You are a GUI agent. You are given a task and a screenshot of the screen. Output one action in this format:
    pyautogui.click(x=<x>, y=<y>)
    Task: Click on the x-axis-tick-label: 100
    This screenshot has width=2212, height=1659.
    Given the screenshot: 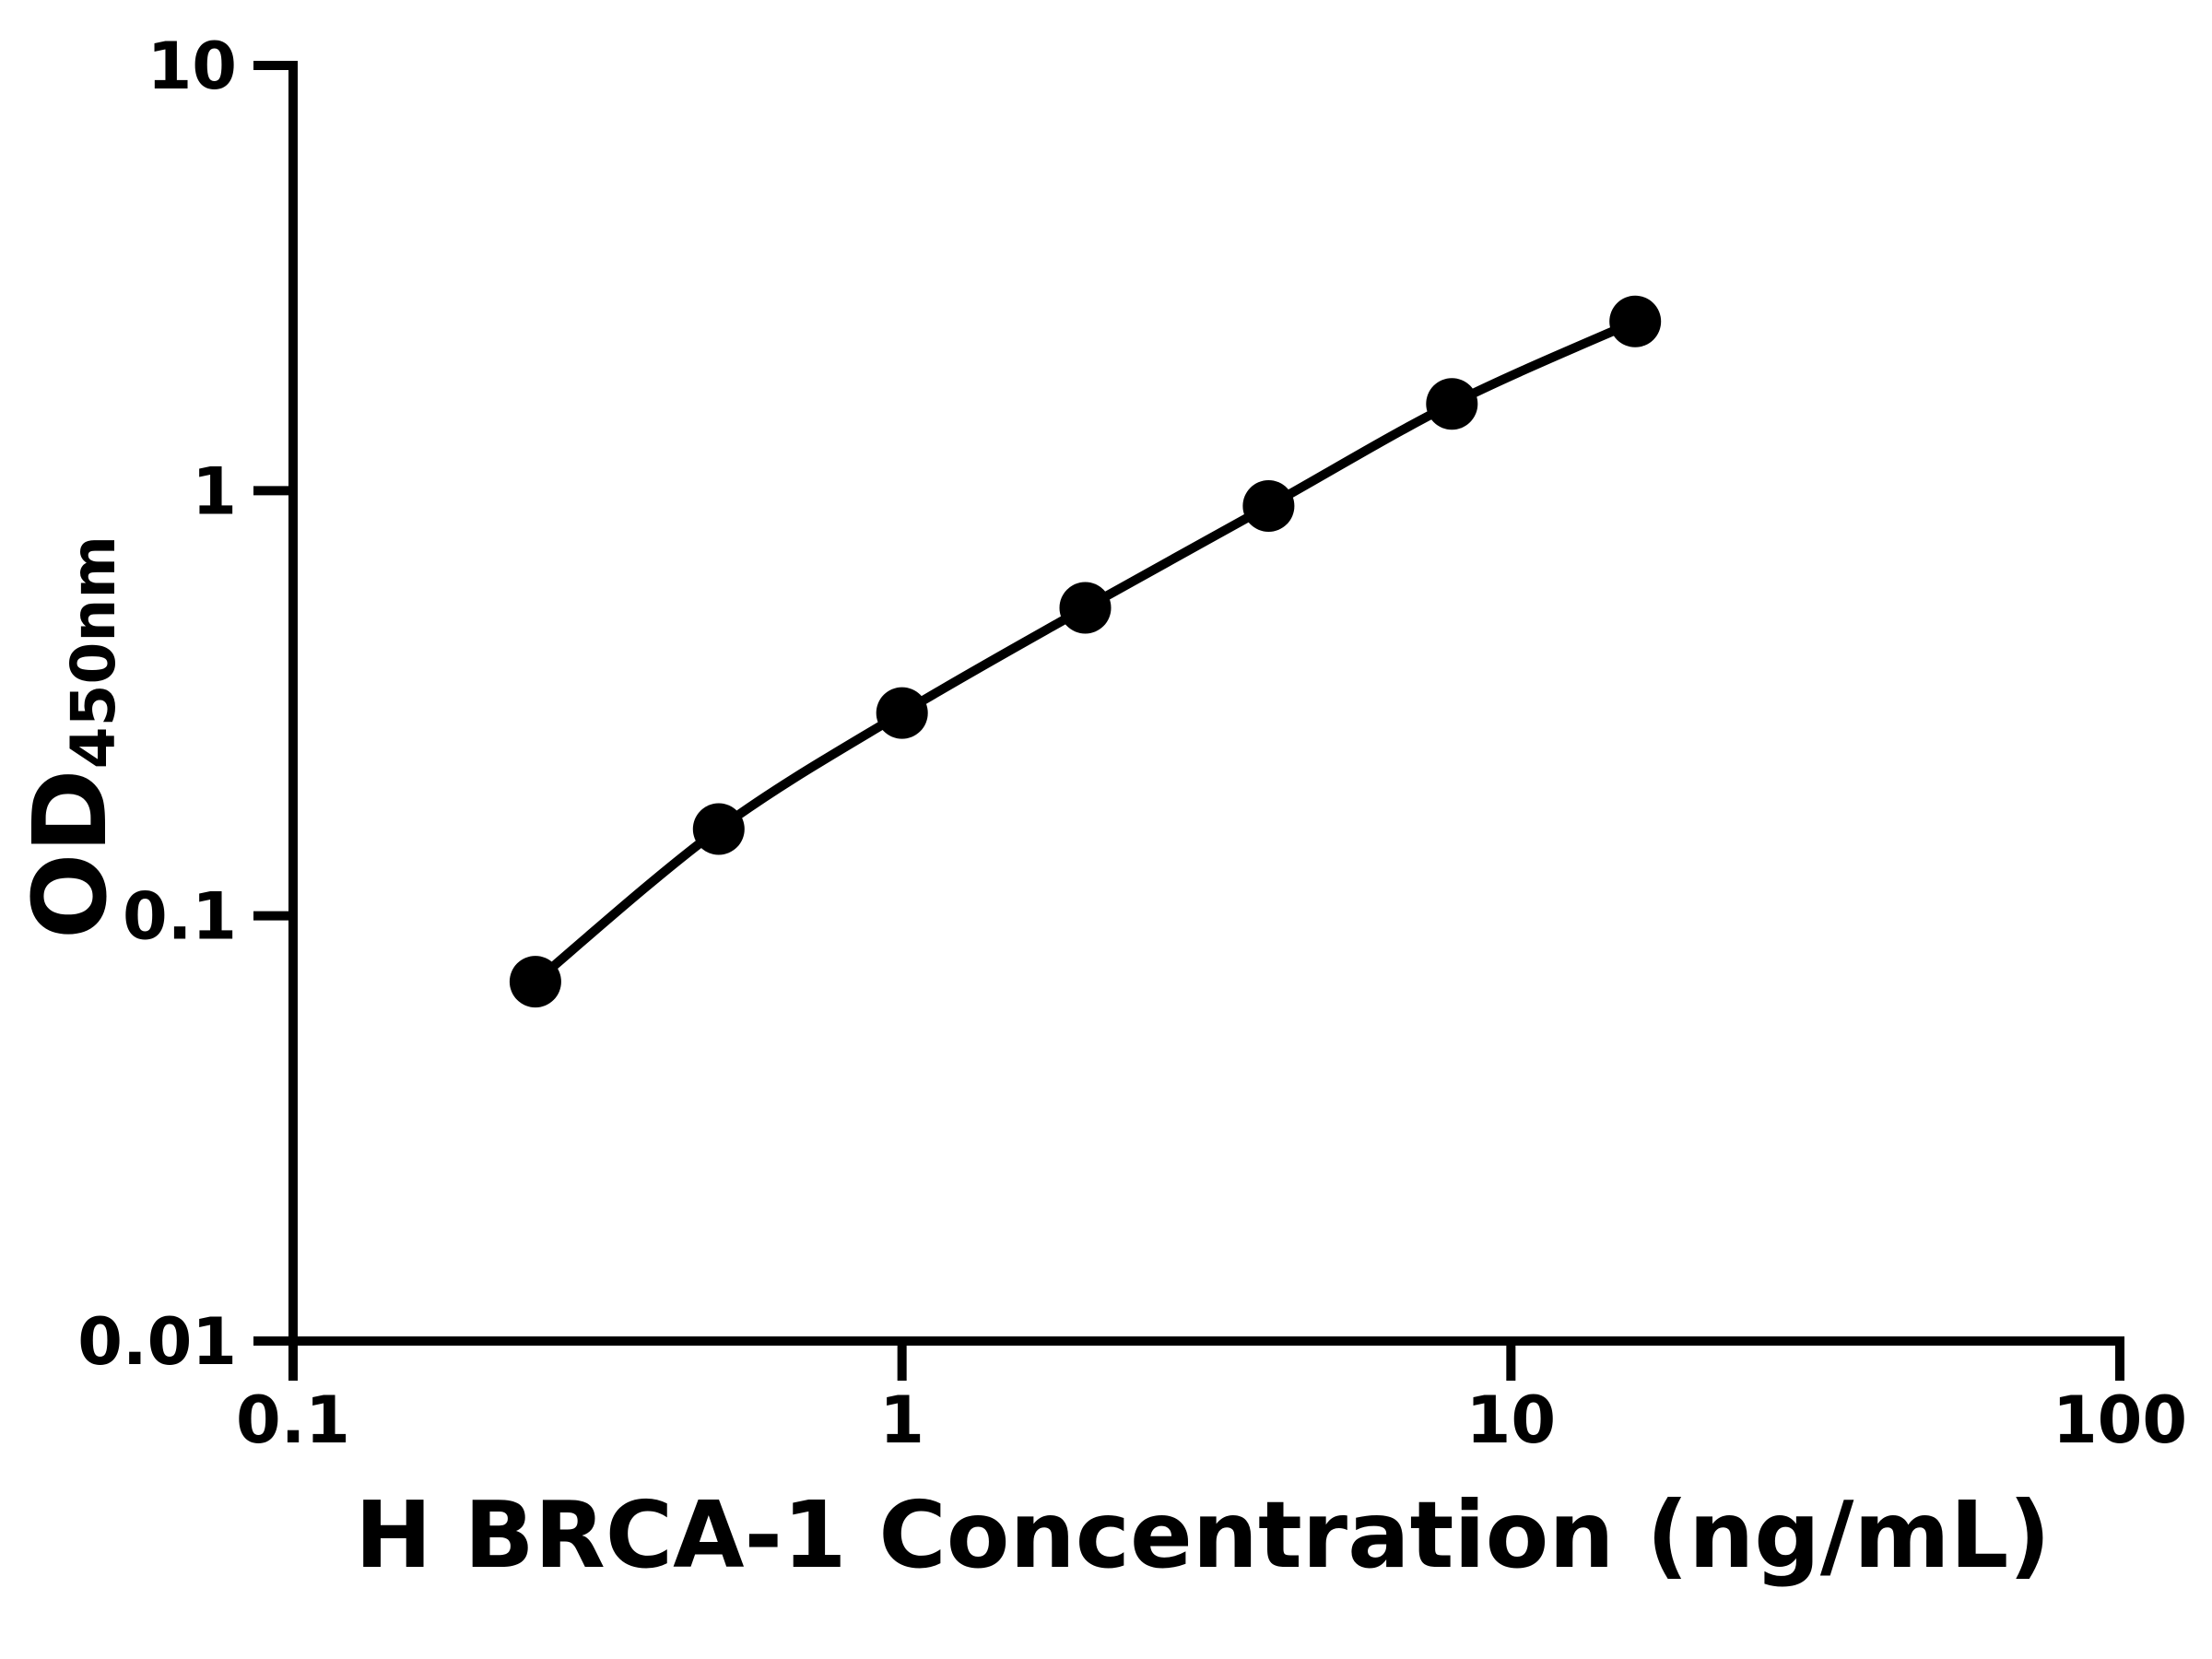 What is the action you would take?
    pyautogui.click(x=2120, y=1420)
    